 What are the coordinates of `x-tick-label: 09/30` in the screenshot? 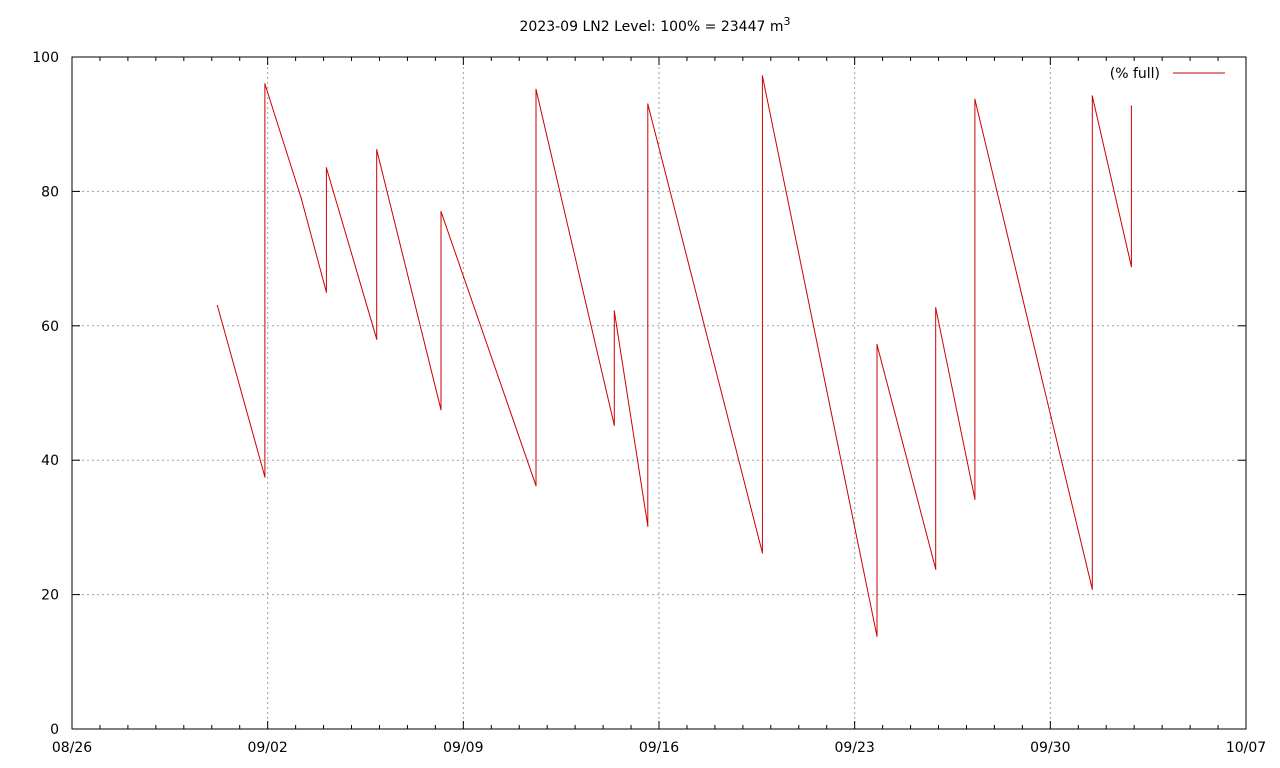 It's located at (1050, 748).